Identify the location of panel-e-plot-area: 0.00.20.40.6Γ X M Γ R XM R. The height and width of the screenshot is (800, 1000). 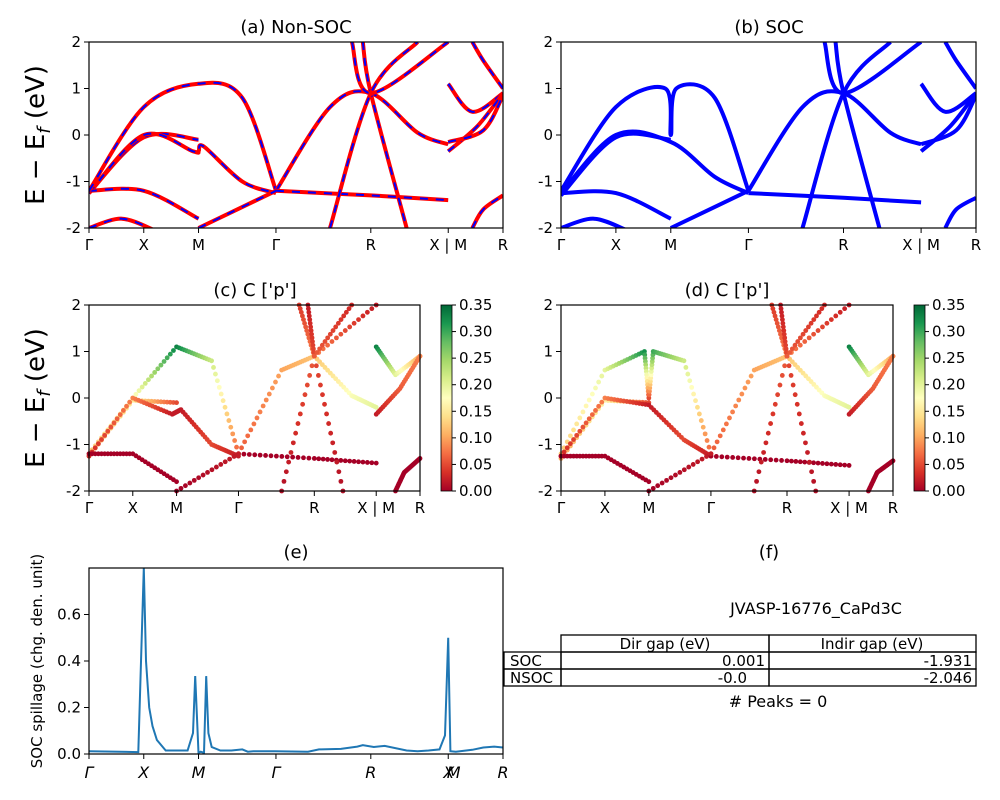
(283, 674).